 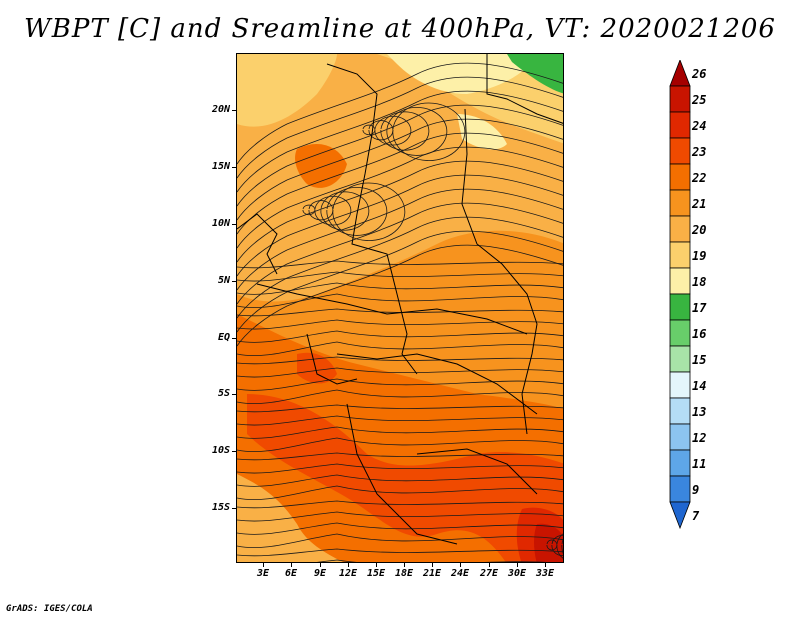 I want to click on lon-label: 9E, so click(x=320, y=573).